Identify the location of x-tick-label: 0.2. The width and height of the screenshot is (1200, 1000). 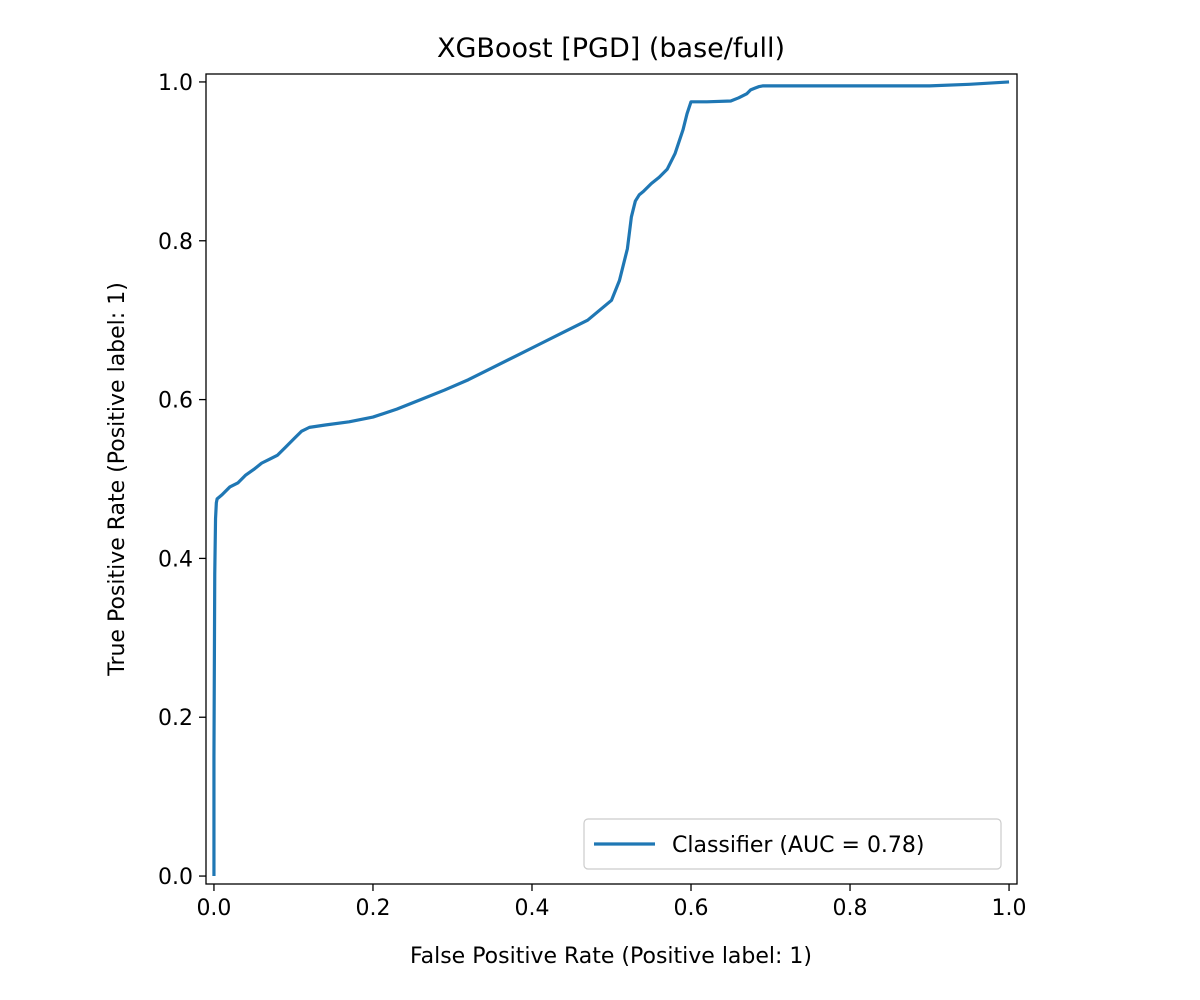
(372, 908).